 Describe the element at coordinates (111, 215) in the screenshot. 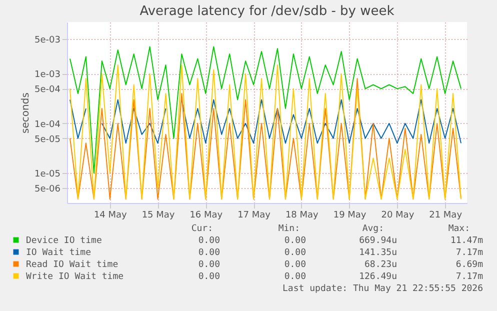

I see `x-tick-label: 14 May` at that location.